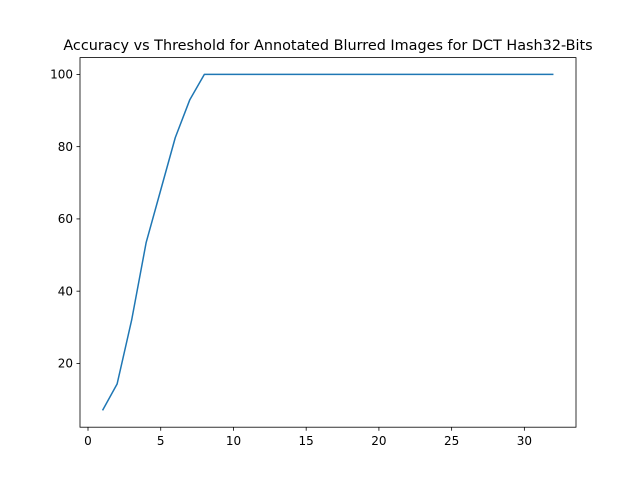  What do you see at coordinates (65, 147) in the screenshot?
I see `y-tick-label: 80` at bounding box center [65, 147].